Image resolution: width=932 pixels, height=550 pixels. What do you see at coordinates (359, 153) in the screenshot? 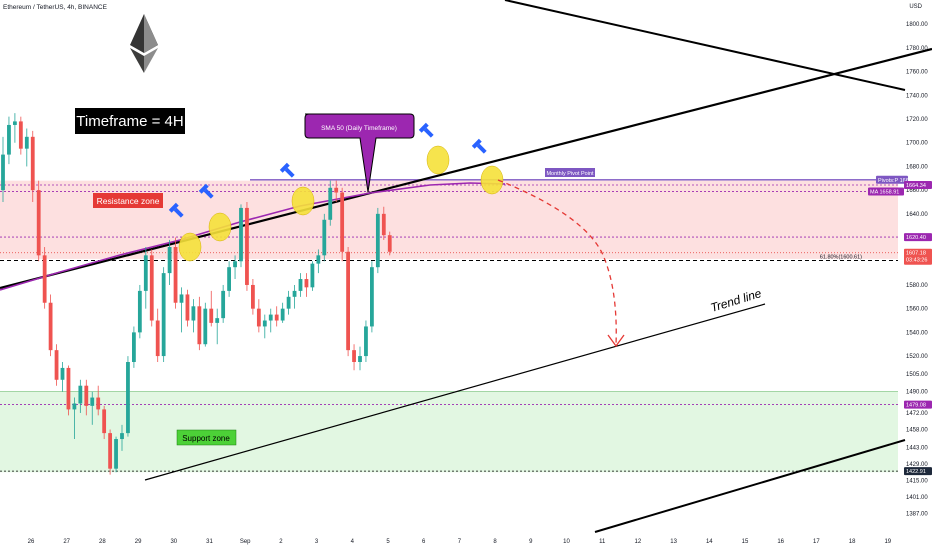
I see `sma-callout: SMA 50 (Daily Timeframe)` at bounding box center [359, 153].